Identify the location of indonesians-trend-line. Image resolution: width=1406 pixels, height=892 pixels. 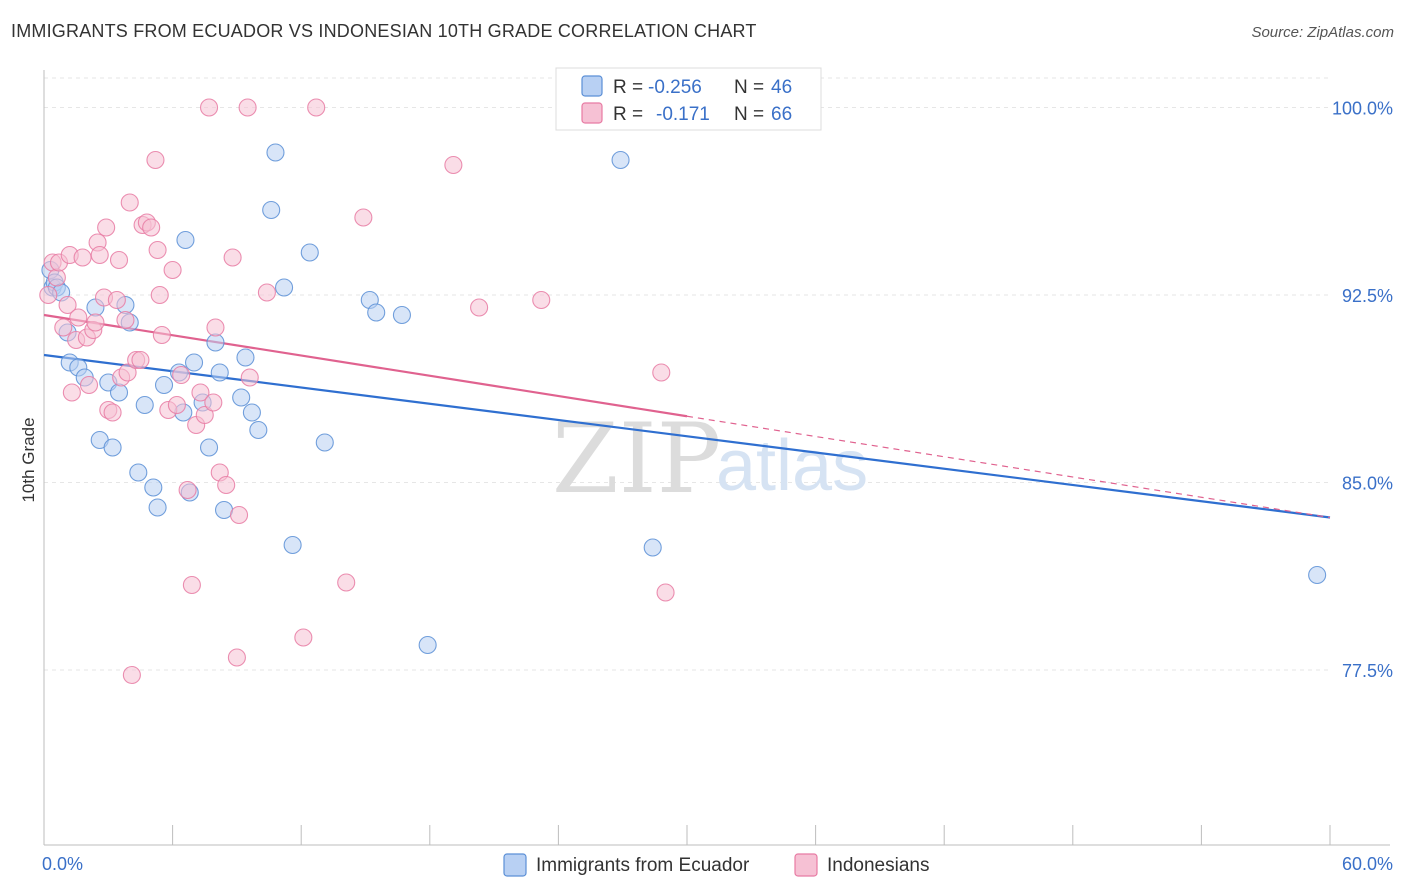
(365, 365).